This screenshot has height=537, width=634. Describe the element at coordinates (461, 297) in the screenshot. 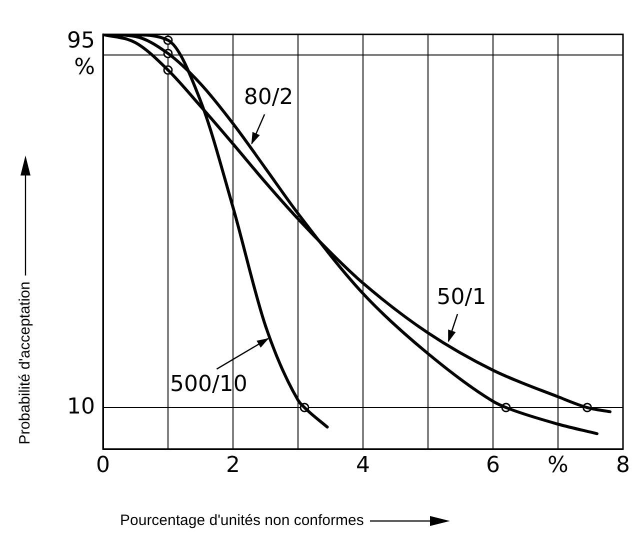

I see `annotation: 50/1` at that location.